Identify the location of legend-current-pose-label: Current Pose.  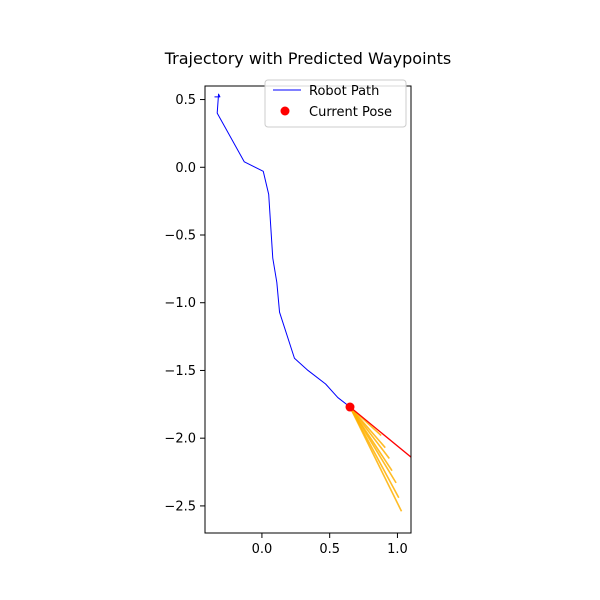
(350, 112).